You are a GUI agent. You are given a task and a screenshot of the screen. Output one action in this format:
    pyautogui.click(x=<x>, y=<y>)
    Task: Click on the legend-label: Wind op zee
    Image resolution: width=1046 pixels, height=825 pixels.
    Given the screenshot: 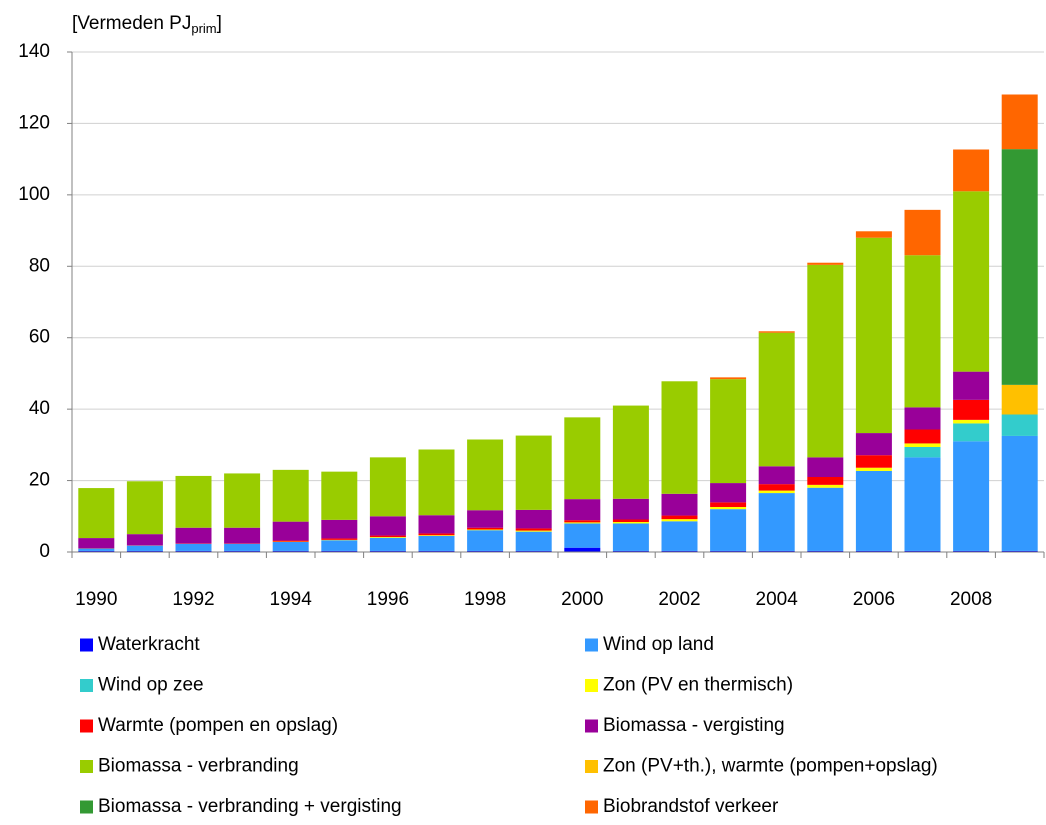 What is the action you would take?
    pyautogui.click(x=151, y=685)
    